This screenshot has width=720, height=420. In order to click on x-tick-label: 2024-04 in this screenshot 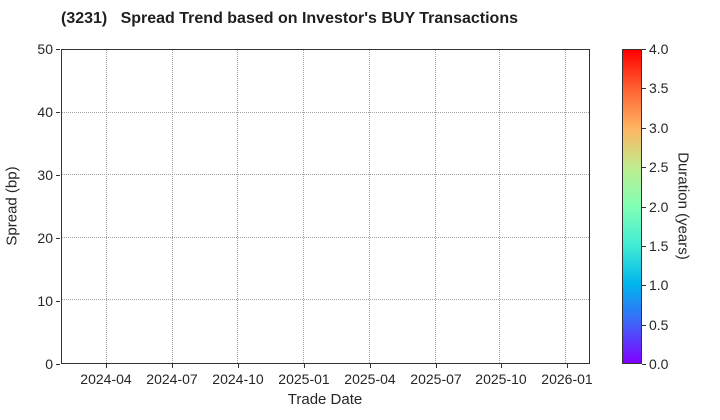, I will do `click(106, 379)`.